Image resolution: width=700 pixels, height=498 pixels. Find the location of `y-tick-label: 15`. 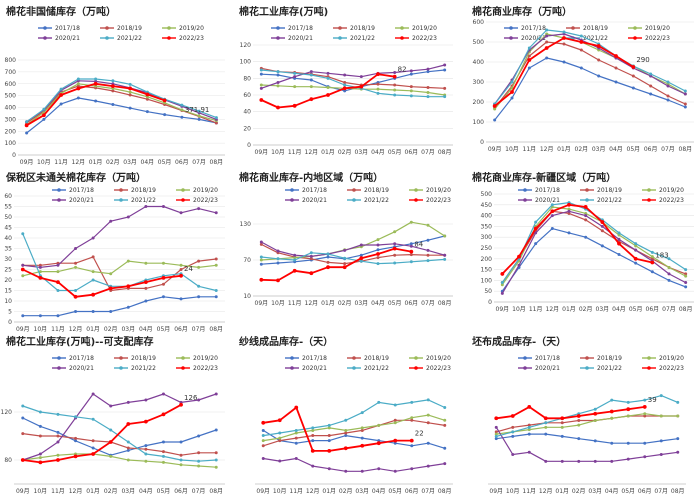

y-tick-label: 15 is located at coordinates (8, 291).